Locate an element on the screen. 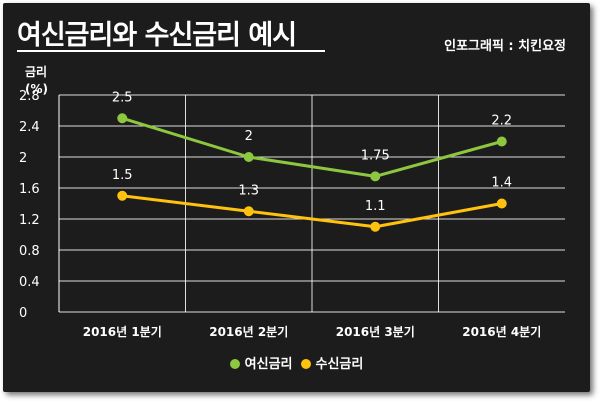  legend-label: 수신금리 is located at coordinates (339, 364).